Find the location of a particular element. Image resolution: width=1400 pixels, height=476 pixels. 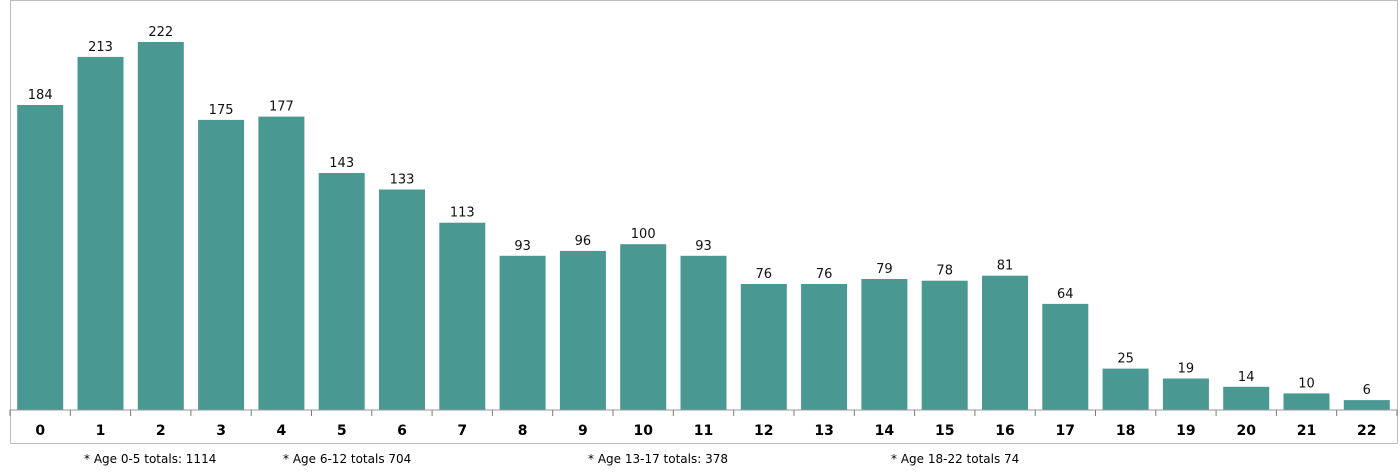

value-label-16: 81 is located at coordinates (1005, 266).